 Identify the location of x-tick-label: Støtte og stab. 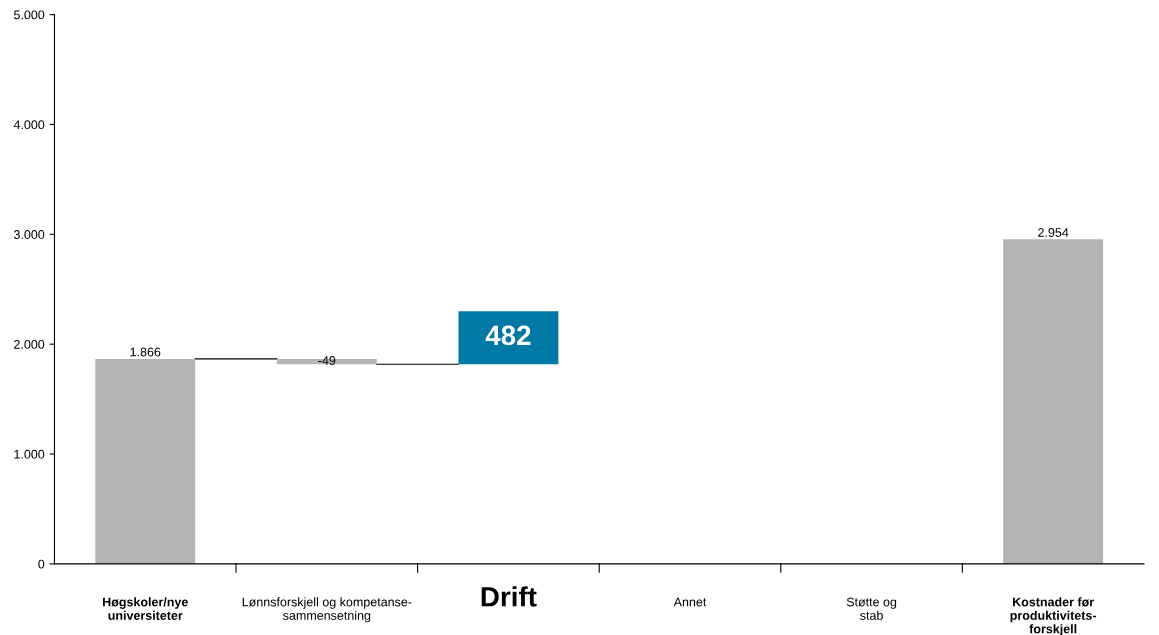
(871, 608).